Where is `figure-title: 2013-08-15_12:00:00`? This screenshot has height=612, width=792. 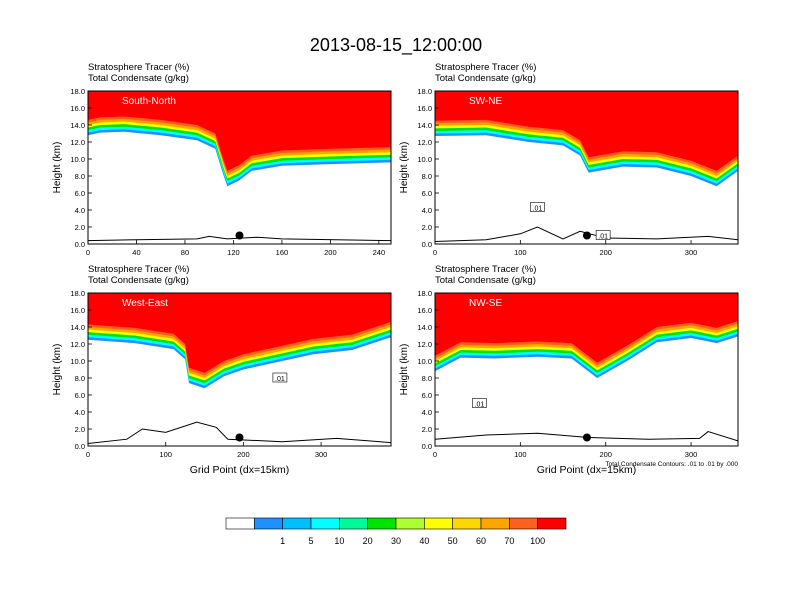
figure-title: 2013-08-15_12:00:00 is located at coordinates (396, 45).